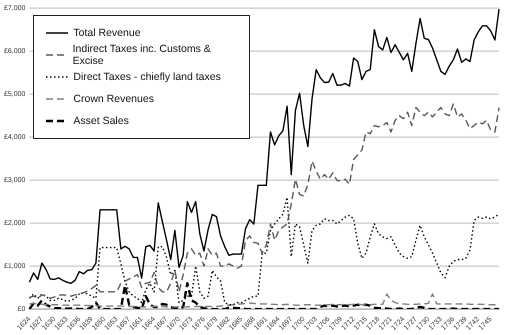  Describe the element at coordinates (113, 99) in the screenshot. I see `legend-label: Crown Revenues` at that location.